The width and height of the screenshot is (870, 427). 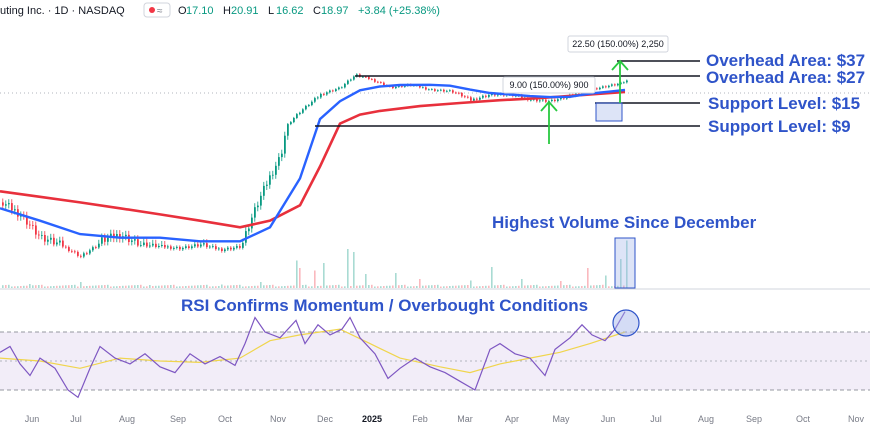 I want to click on x-tick-label: Oct, so click(x=225, y=419).